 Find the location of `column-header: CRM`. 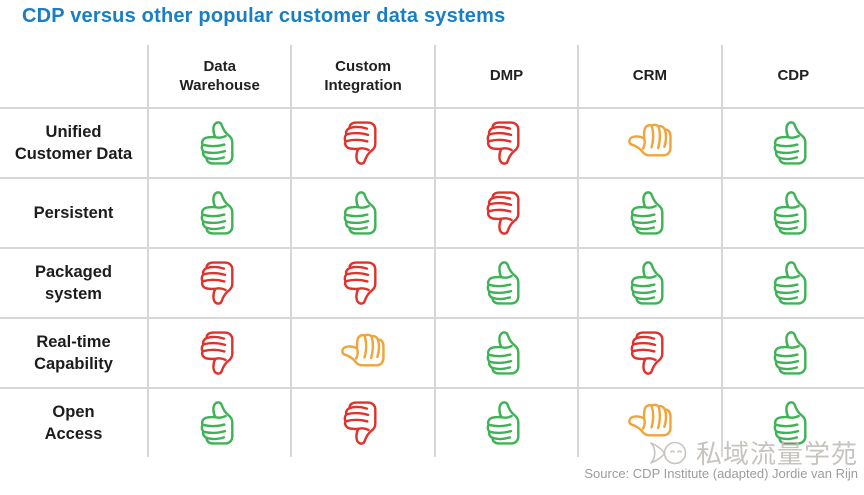

column-header: CRM is located at coordinates (648, 76).